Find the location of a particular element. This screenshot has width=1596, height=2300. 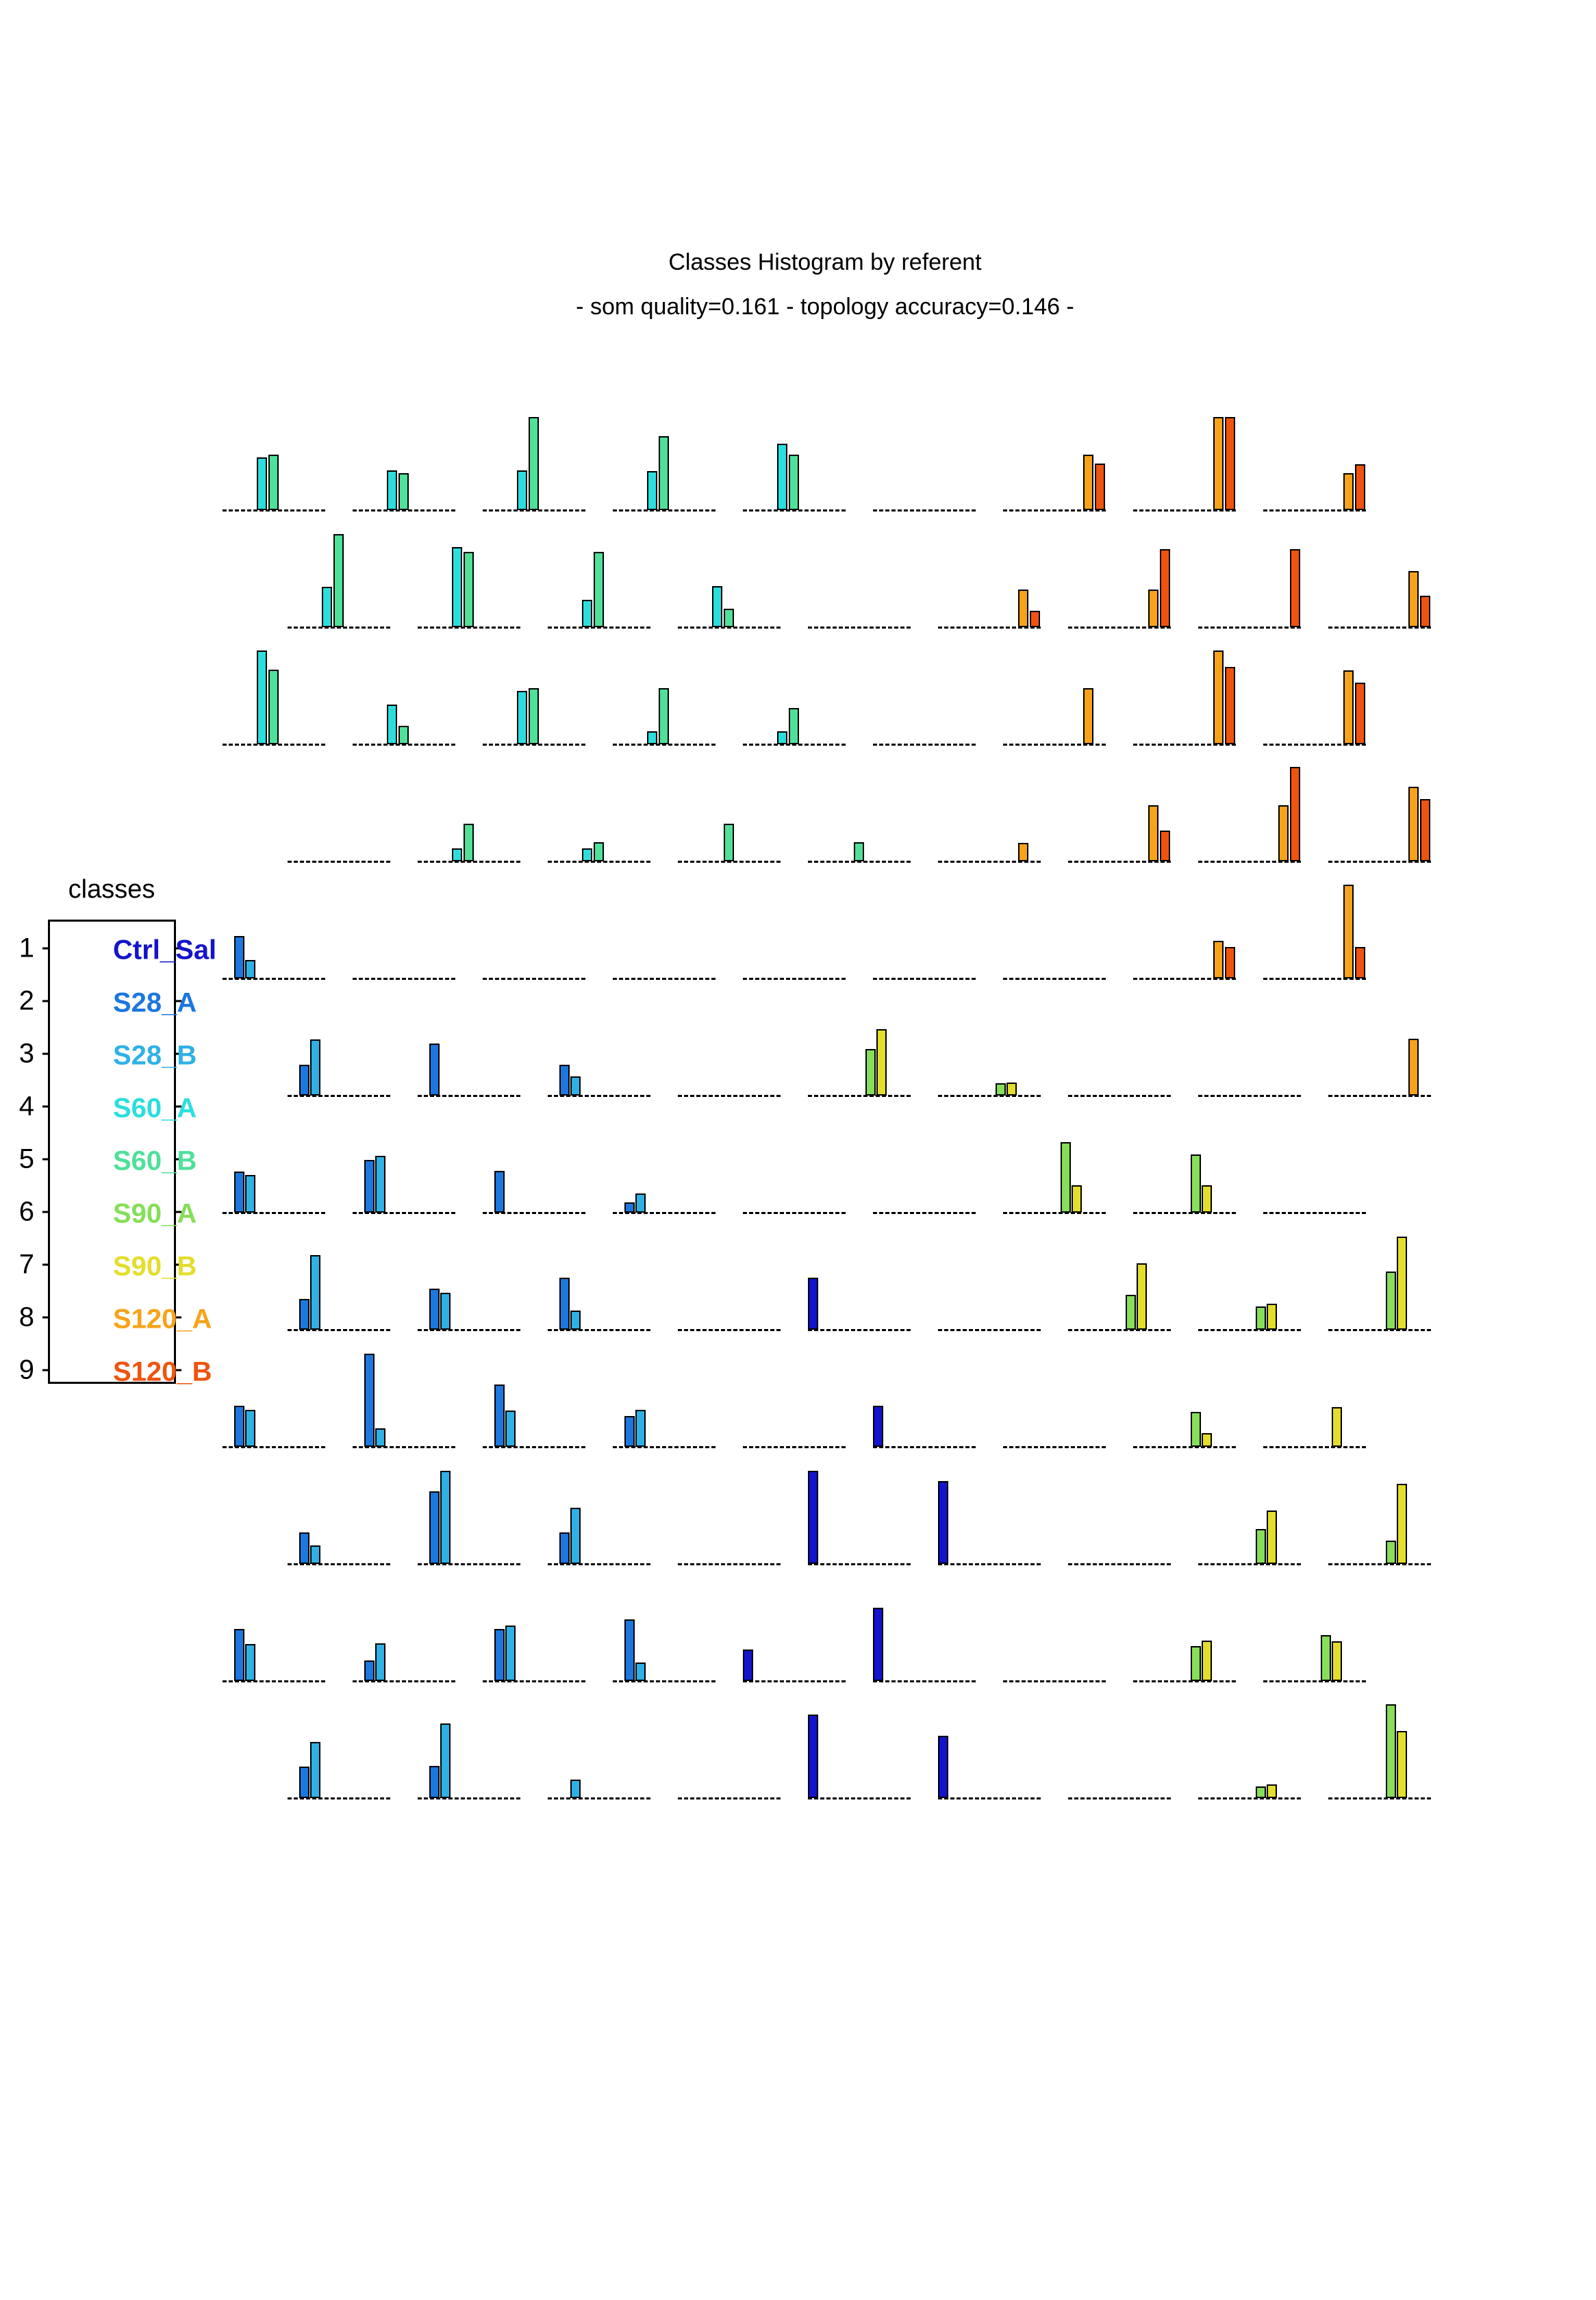

legend-item-number: 8 is located at coordinates (26, 1317).